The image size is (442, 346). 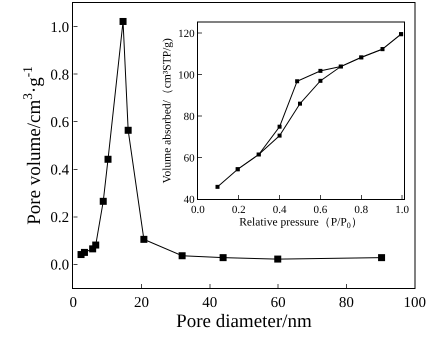 I want to click on y-tick-label: 100, so click(x=187, y=75).